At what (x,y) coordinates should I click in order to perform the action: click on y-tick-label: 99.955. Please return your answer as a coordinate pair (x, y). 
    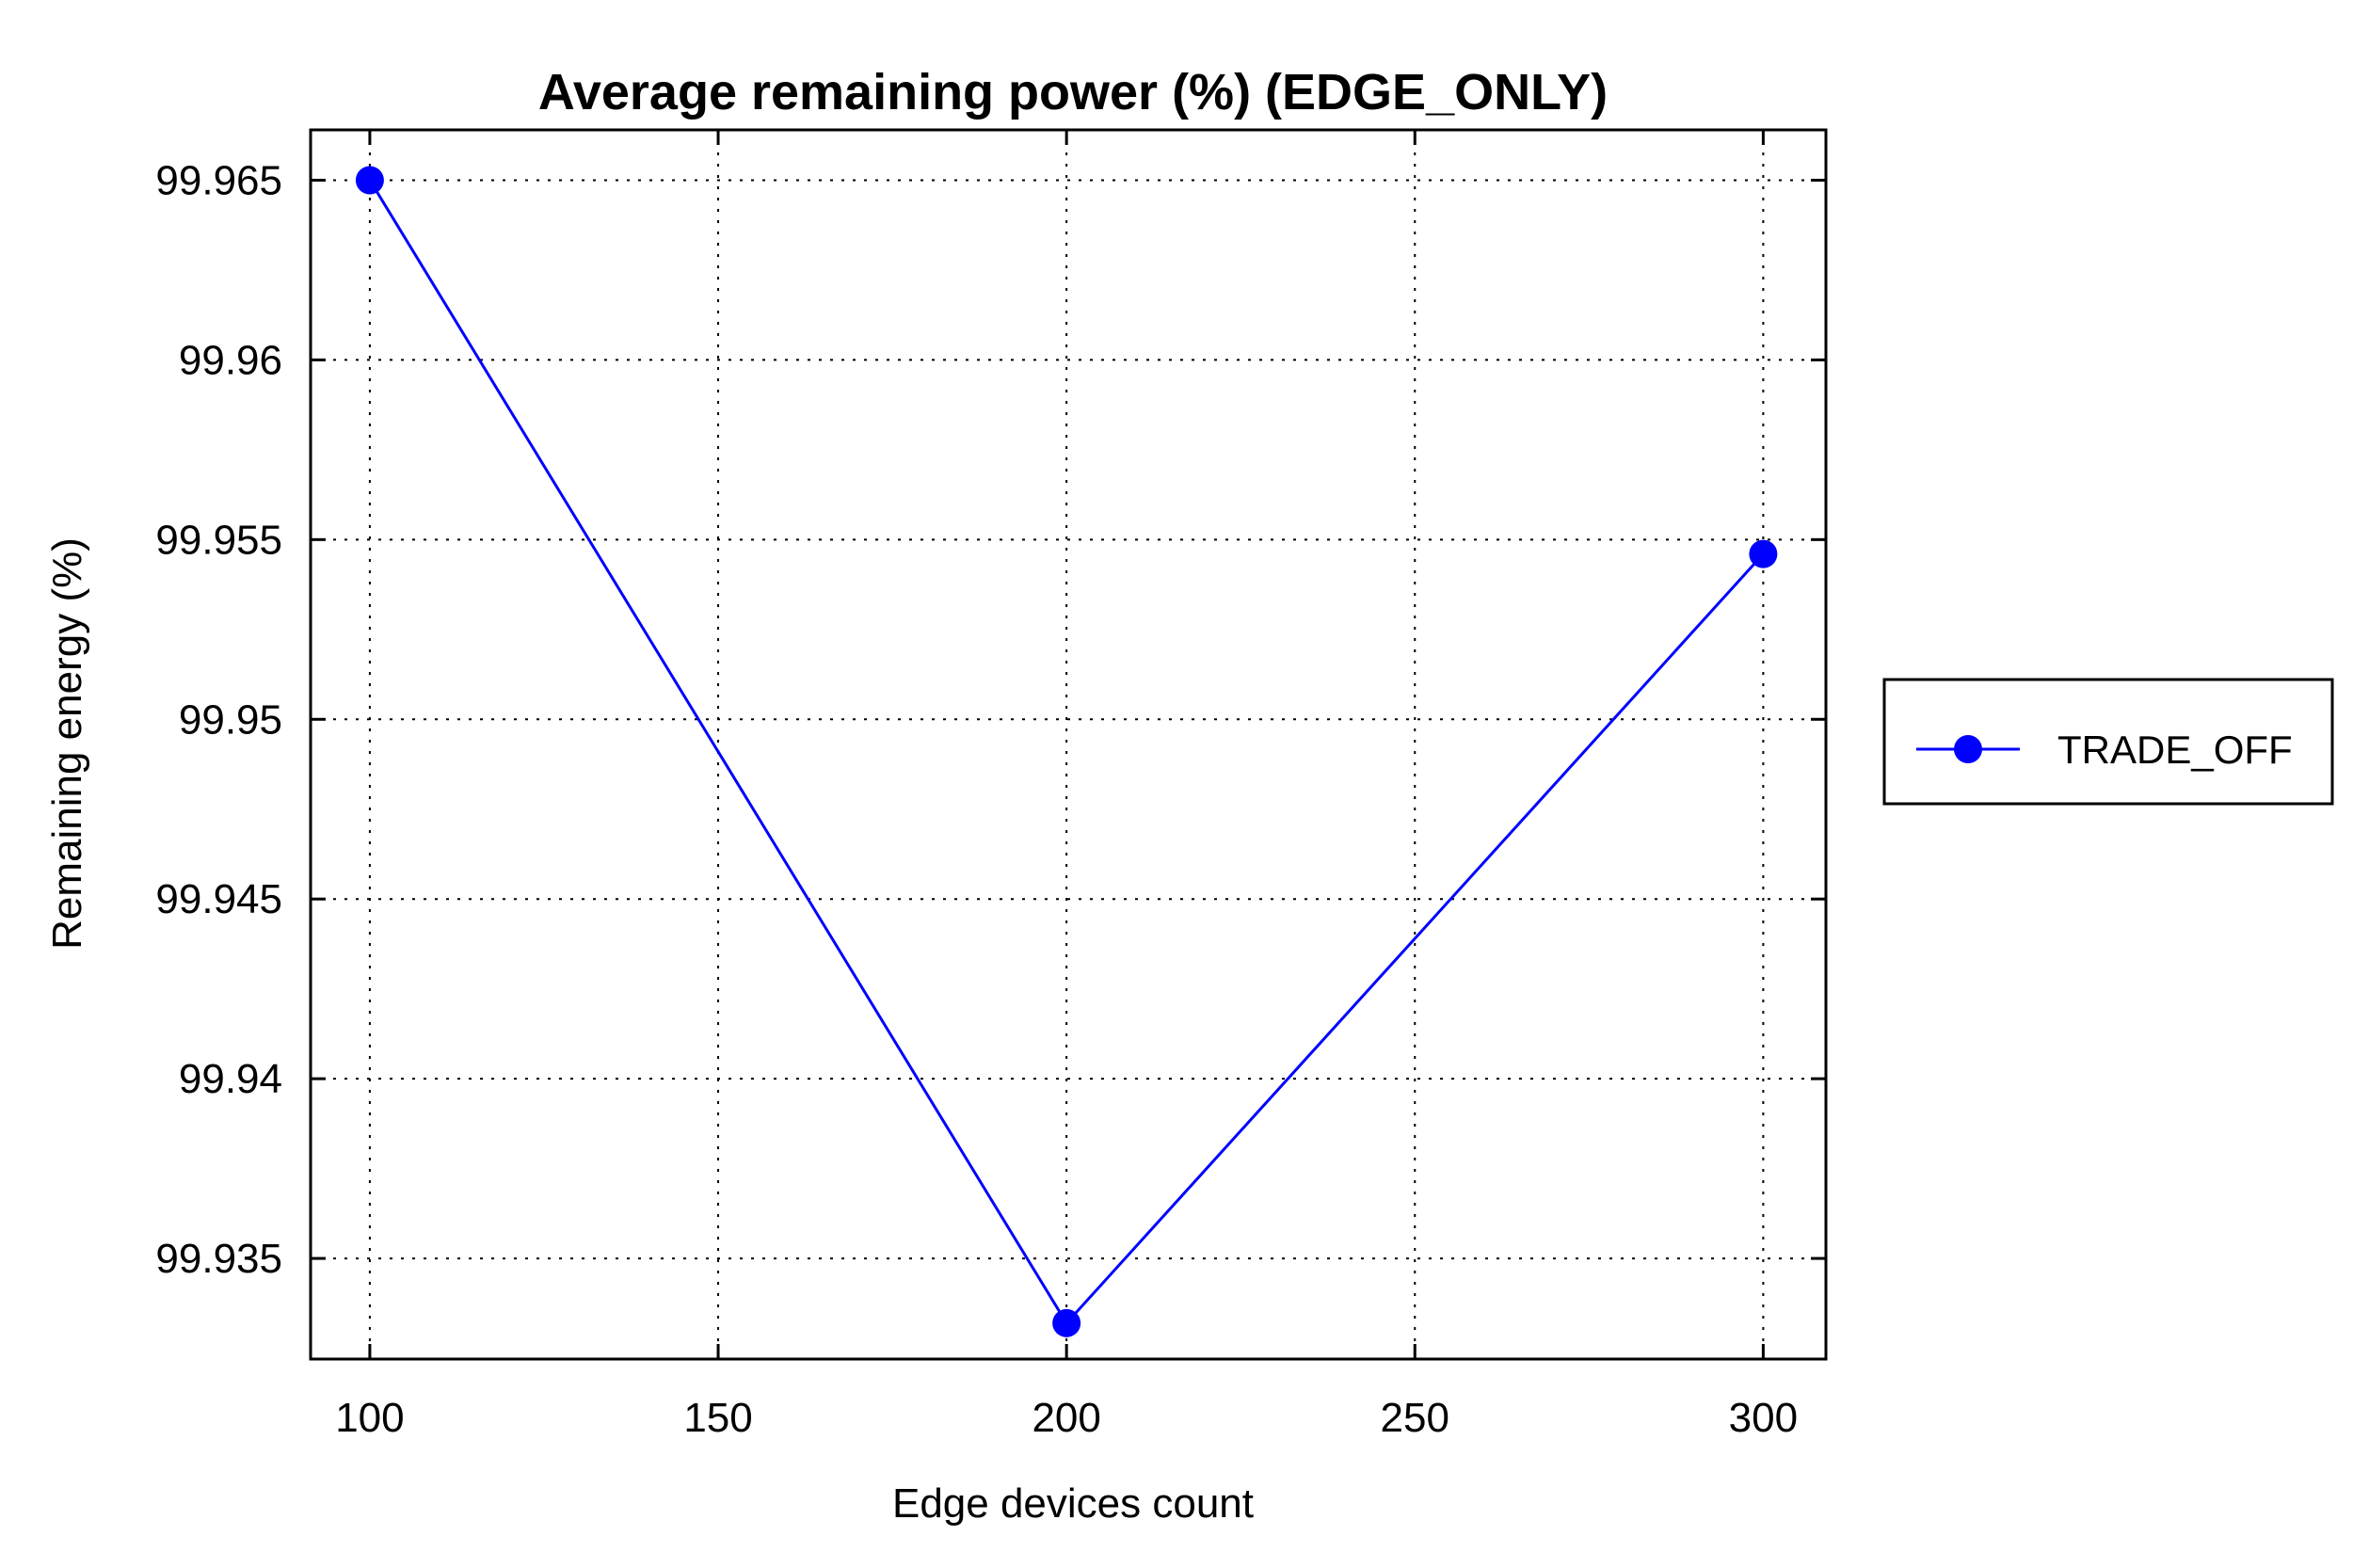
    Looking at the image, I should click on (219, 540).